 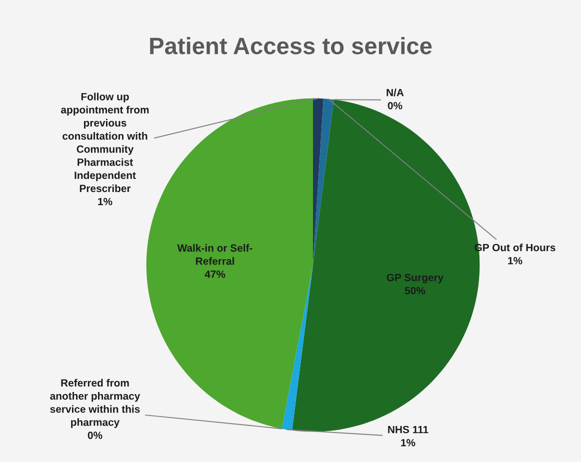 I want to click on category-label: Referred from another pharmacy service within this pharmacy, so click(x=95, y=403).